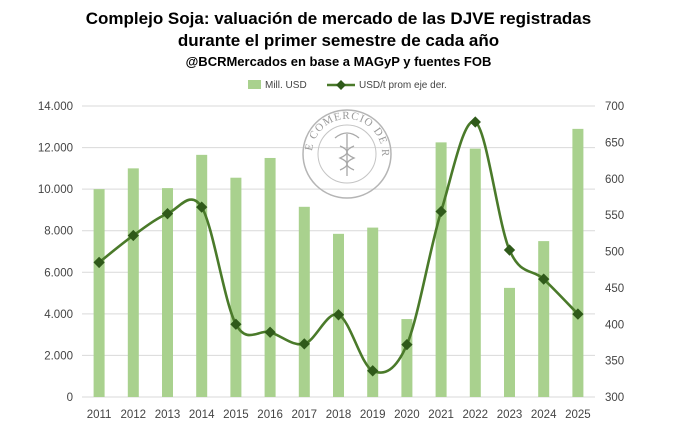 Image resolution: width=677 pixels, height=435 pixels. What do you see at coordinates (168, 415) in the screenshot?
I see `x-tick-label: 2013` at bounding box center [168, 415].